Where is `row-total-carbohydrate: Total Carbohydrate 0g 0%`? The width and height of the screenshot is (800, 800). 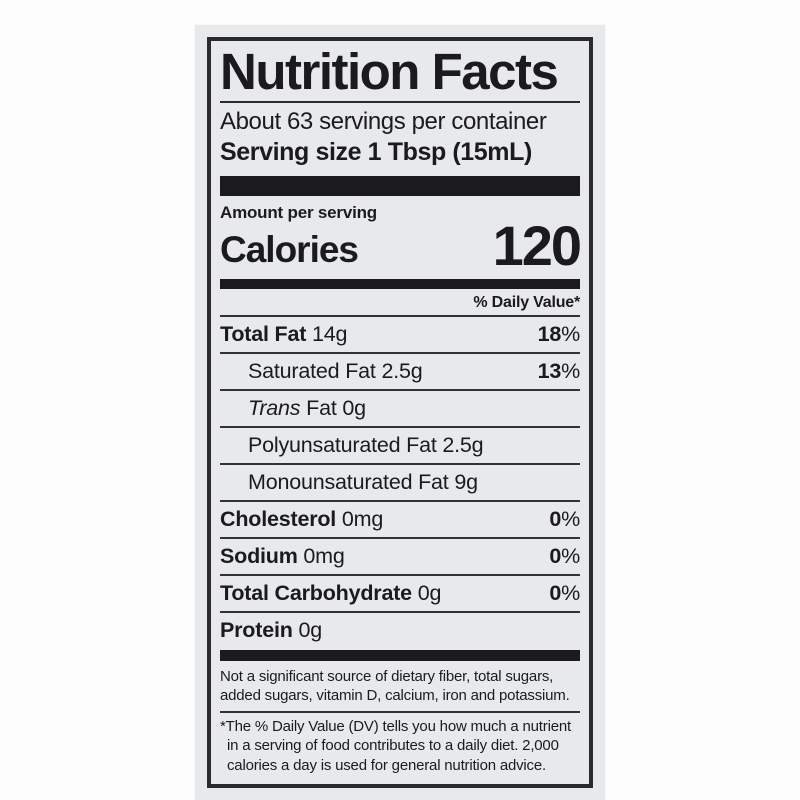
row-total-carbohydrate: Total Carbohydrate 0g 0% is located at coordinates (400, 594).